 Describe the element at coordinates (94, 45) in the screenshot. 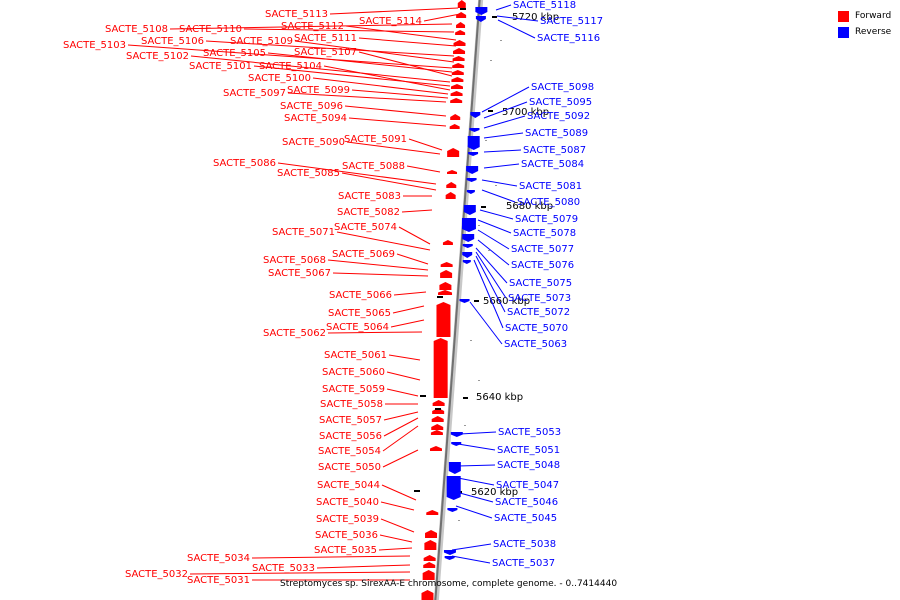

I see `forward-gene-label: SACTE_5103` at that location.